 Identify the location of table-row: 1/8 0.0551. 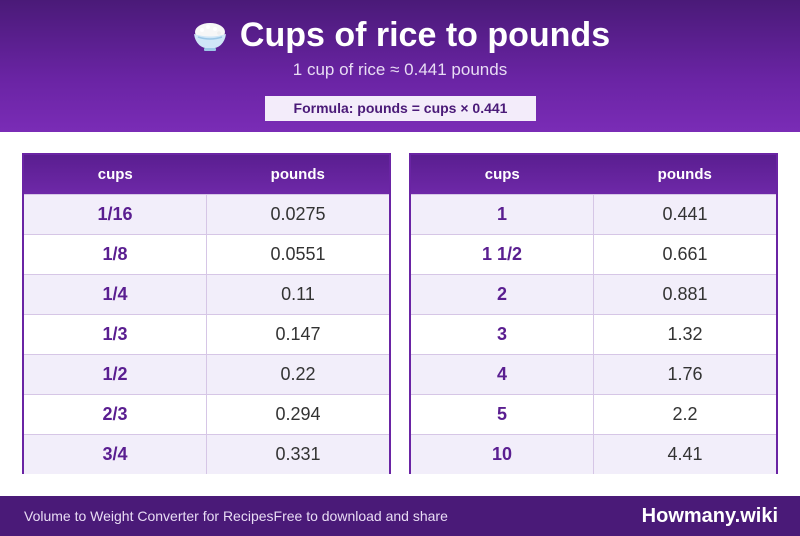
(206, 254).